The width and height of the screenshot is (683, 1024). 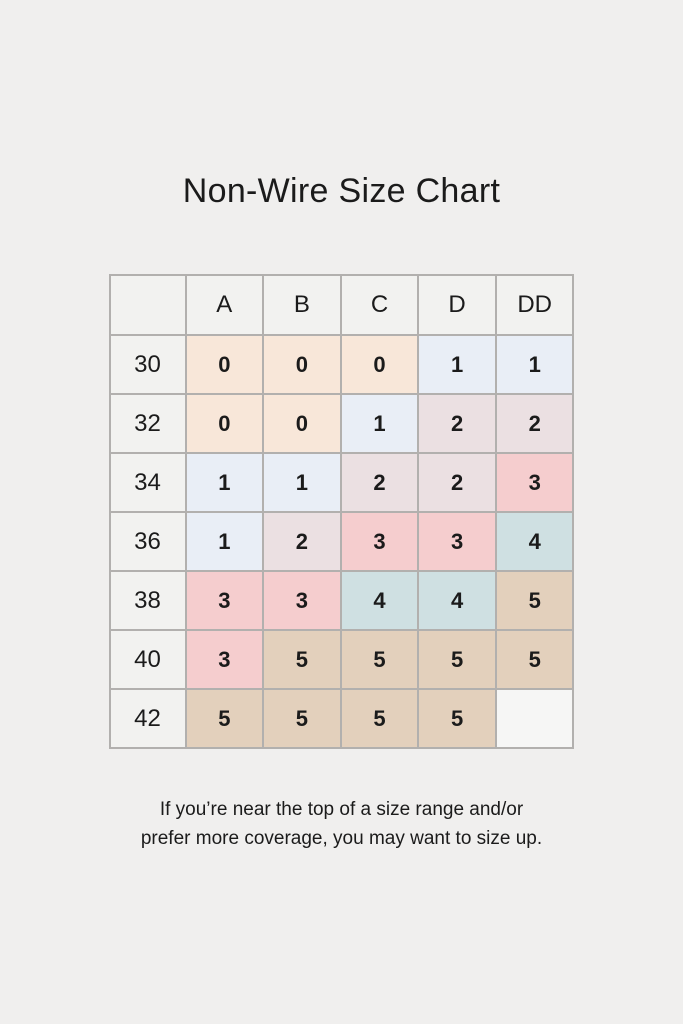 I want to click on band-label: 40, so click(x=147, y=659).